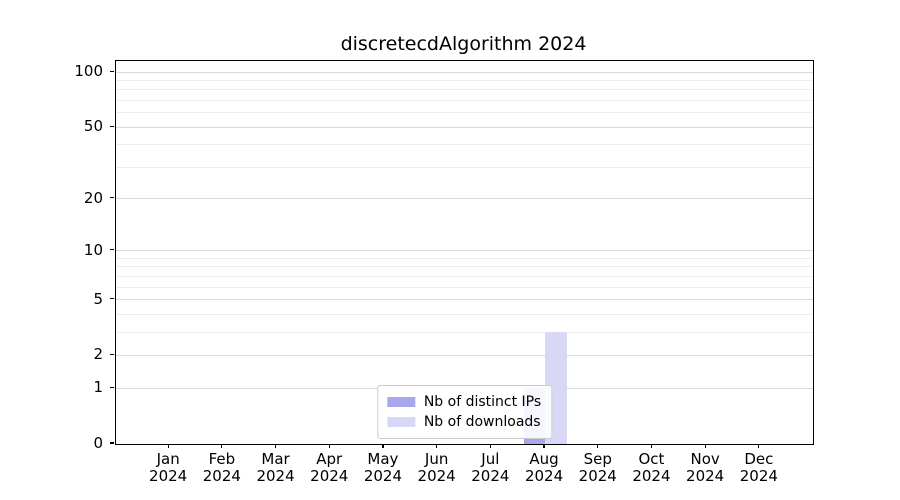 The width and height of the screenshot is (900, 500). I want to click on x-tick-label: Feb 2024, so click(221, 467).